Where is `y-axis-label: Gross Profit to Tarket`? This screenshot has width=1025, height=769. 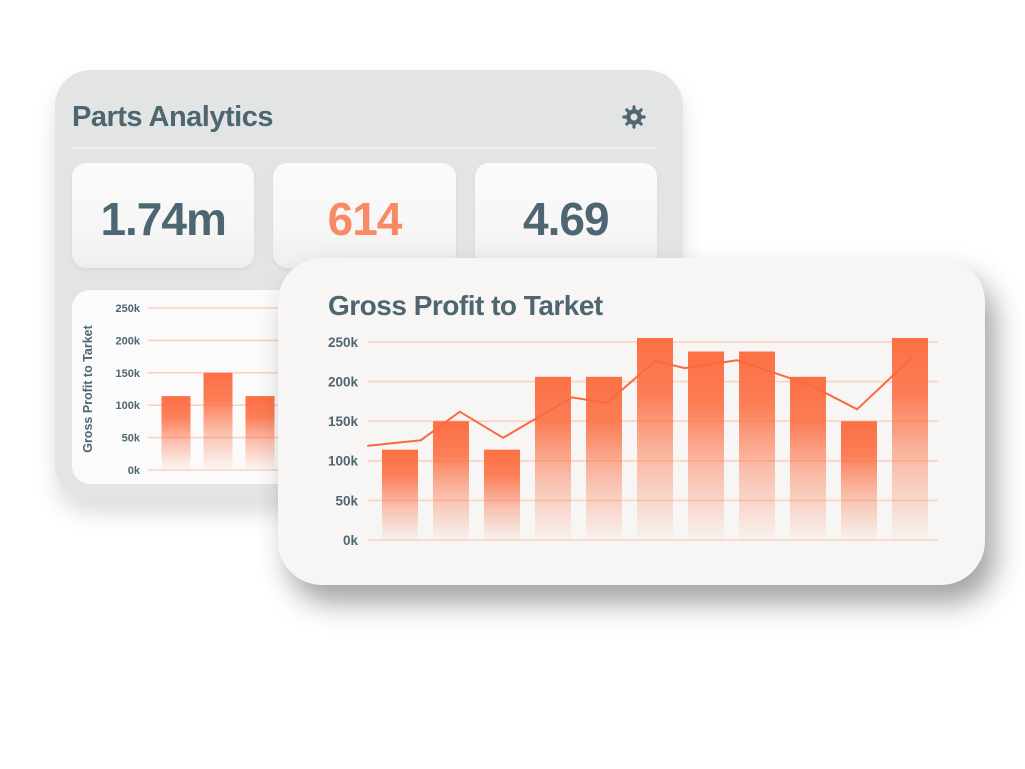 y-axis-label: Gross Profit to Tarket is located at coordinates (88, 388).